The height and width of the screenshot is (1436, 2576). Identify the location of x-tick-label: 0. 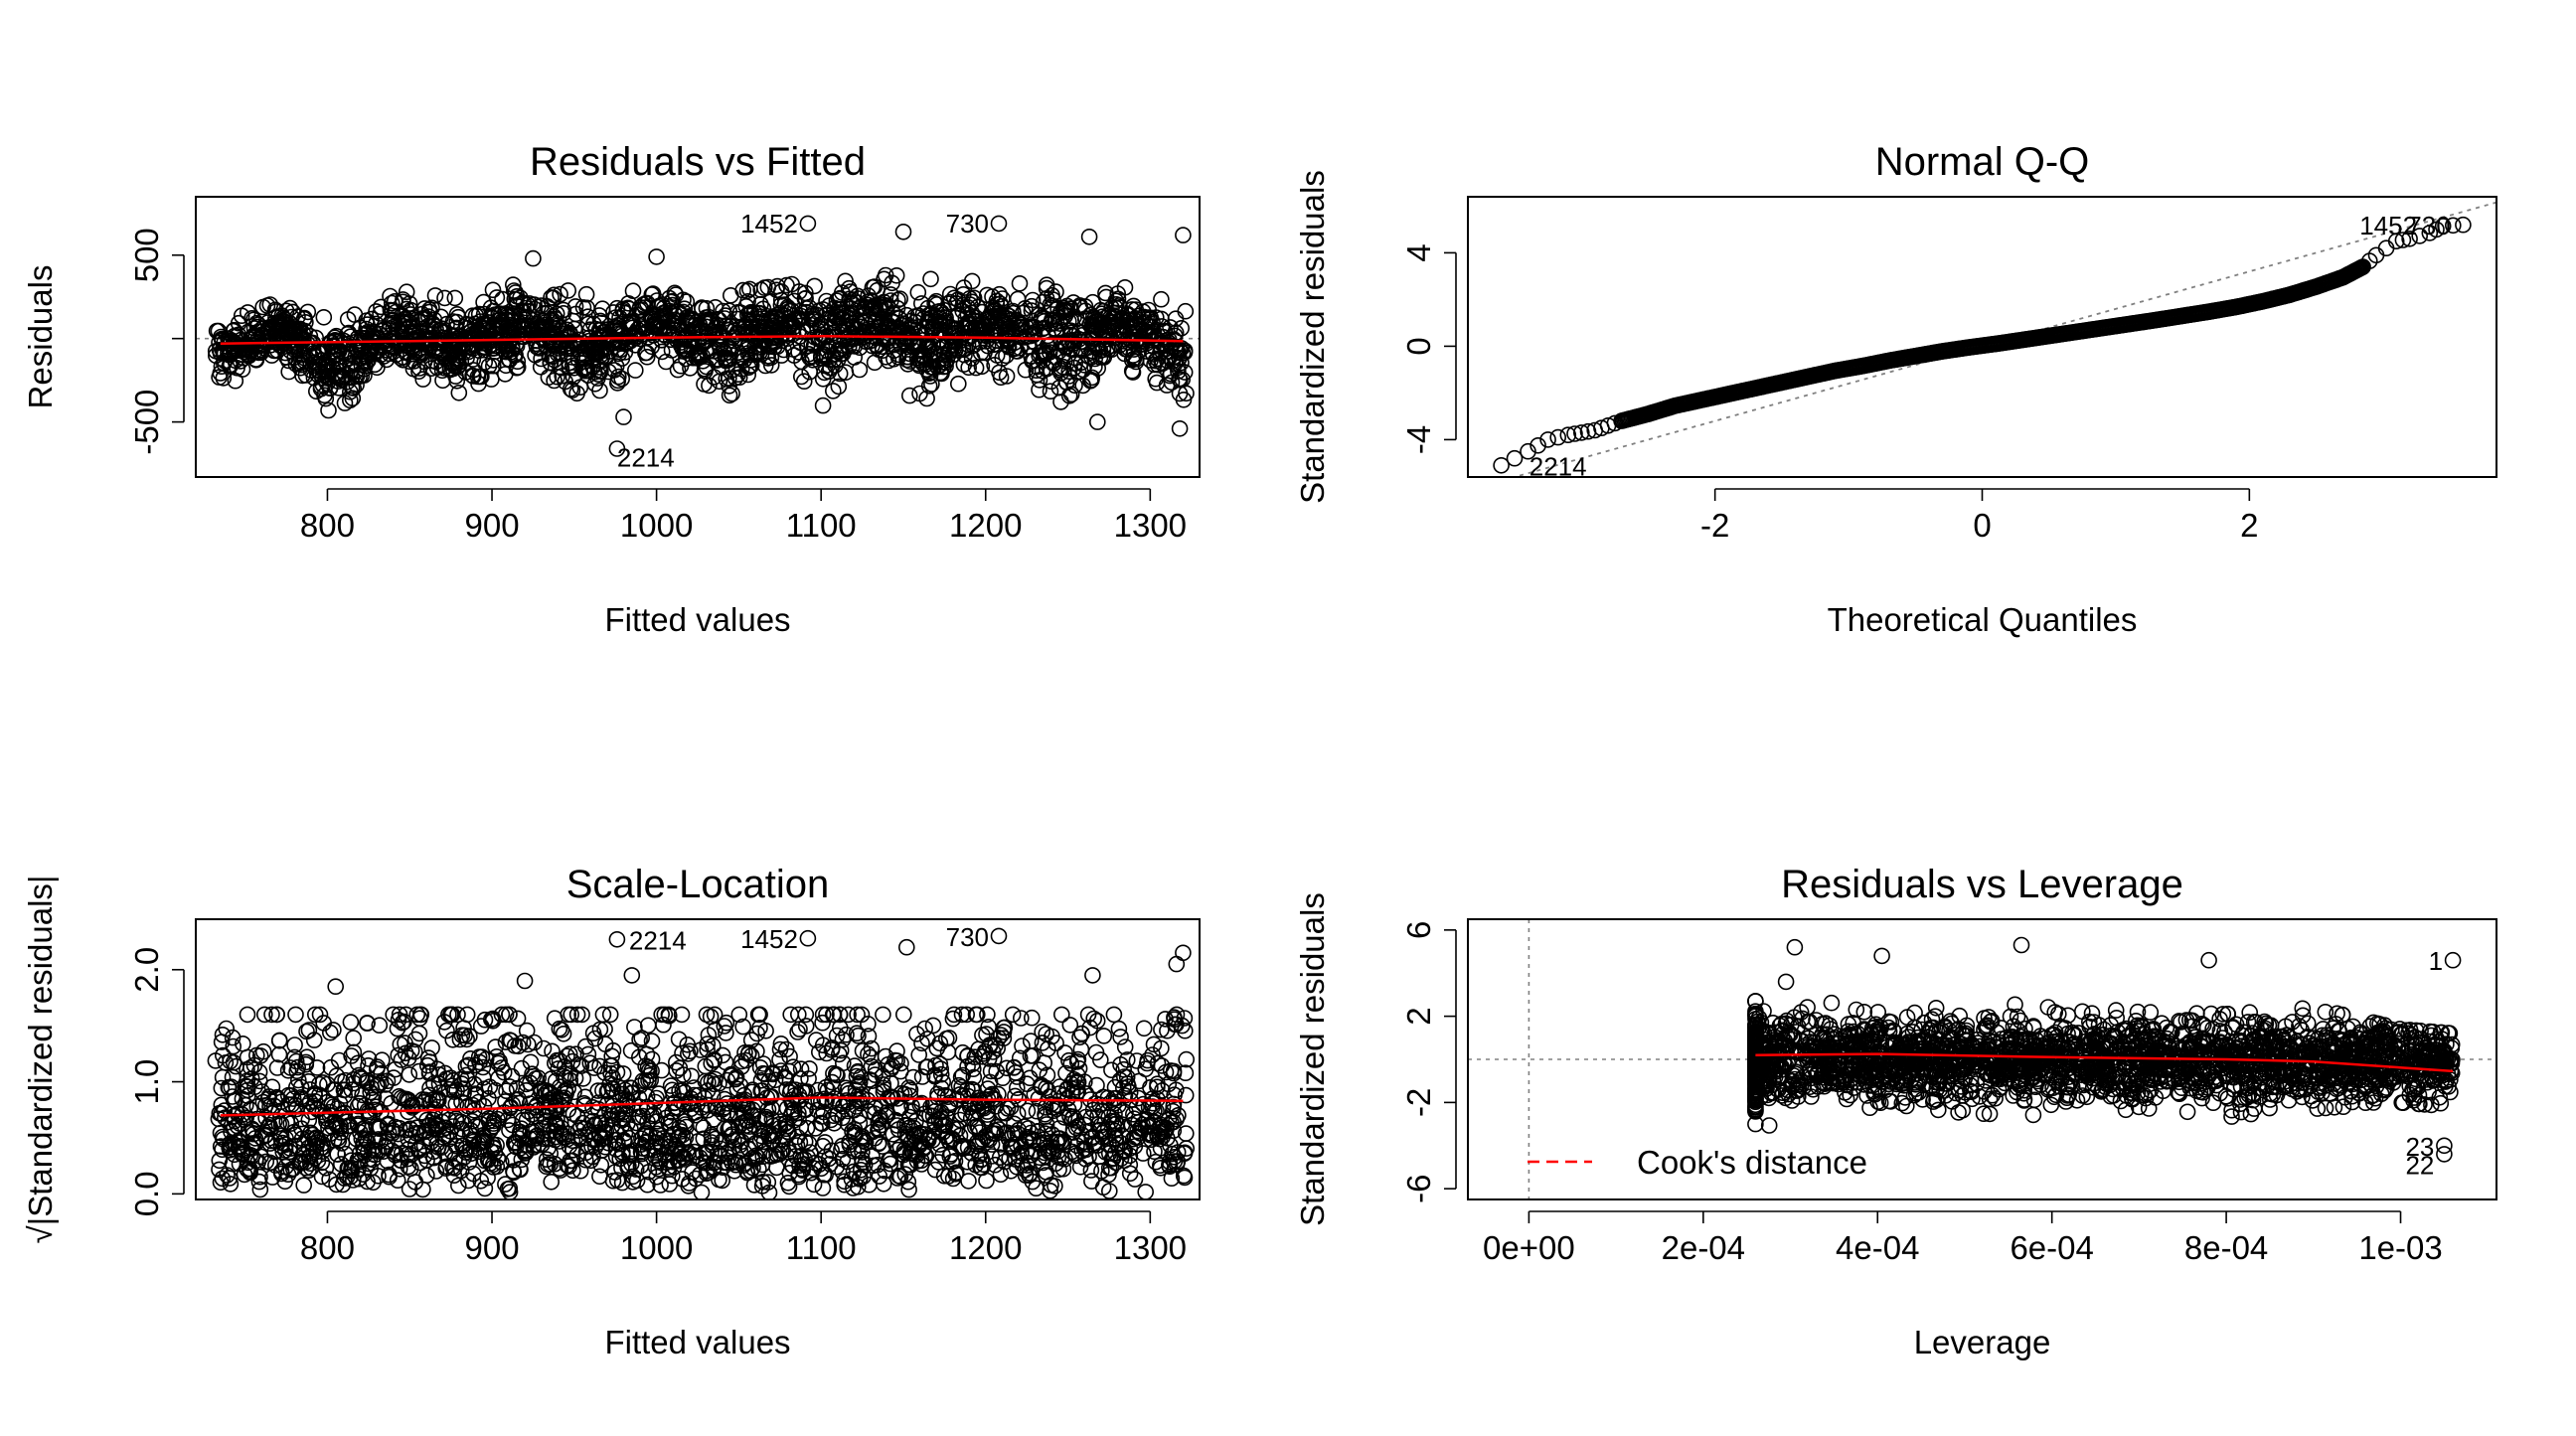
(1982, 525).